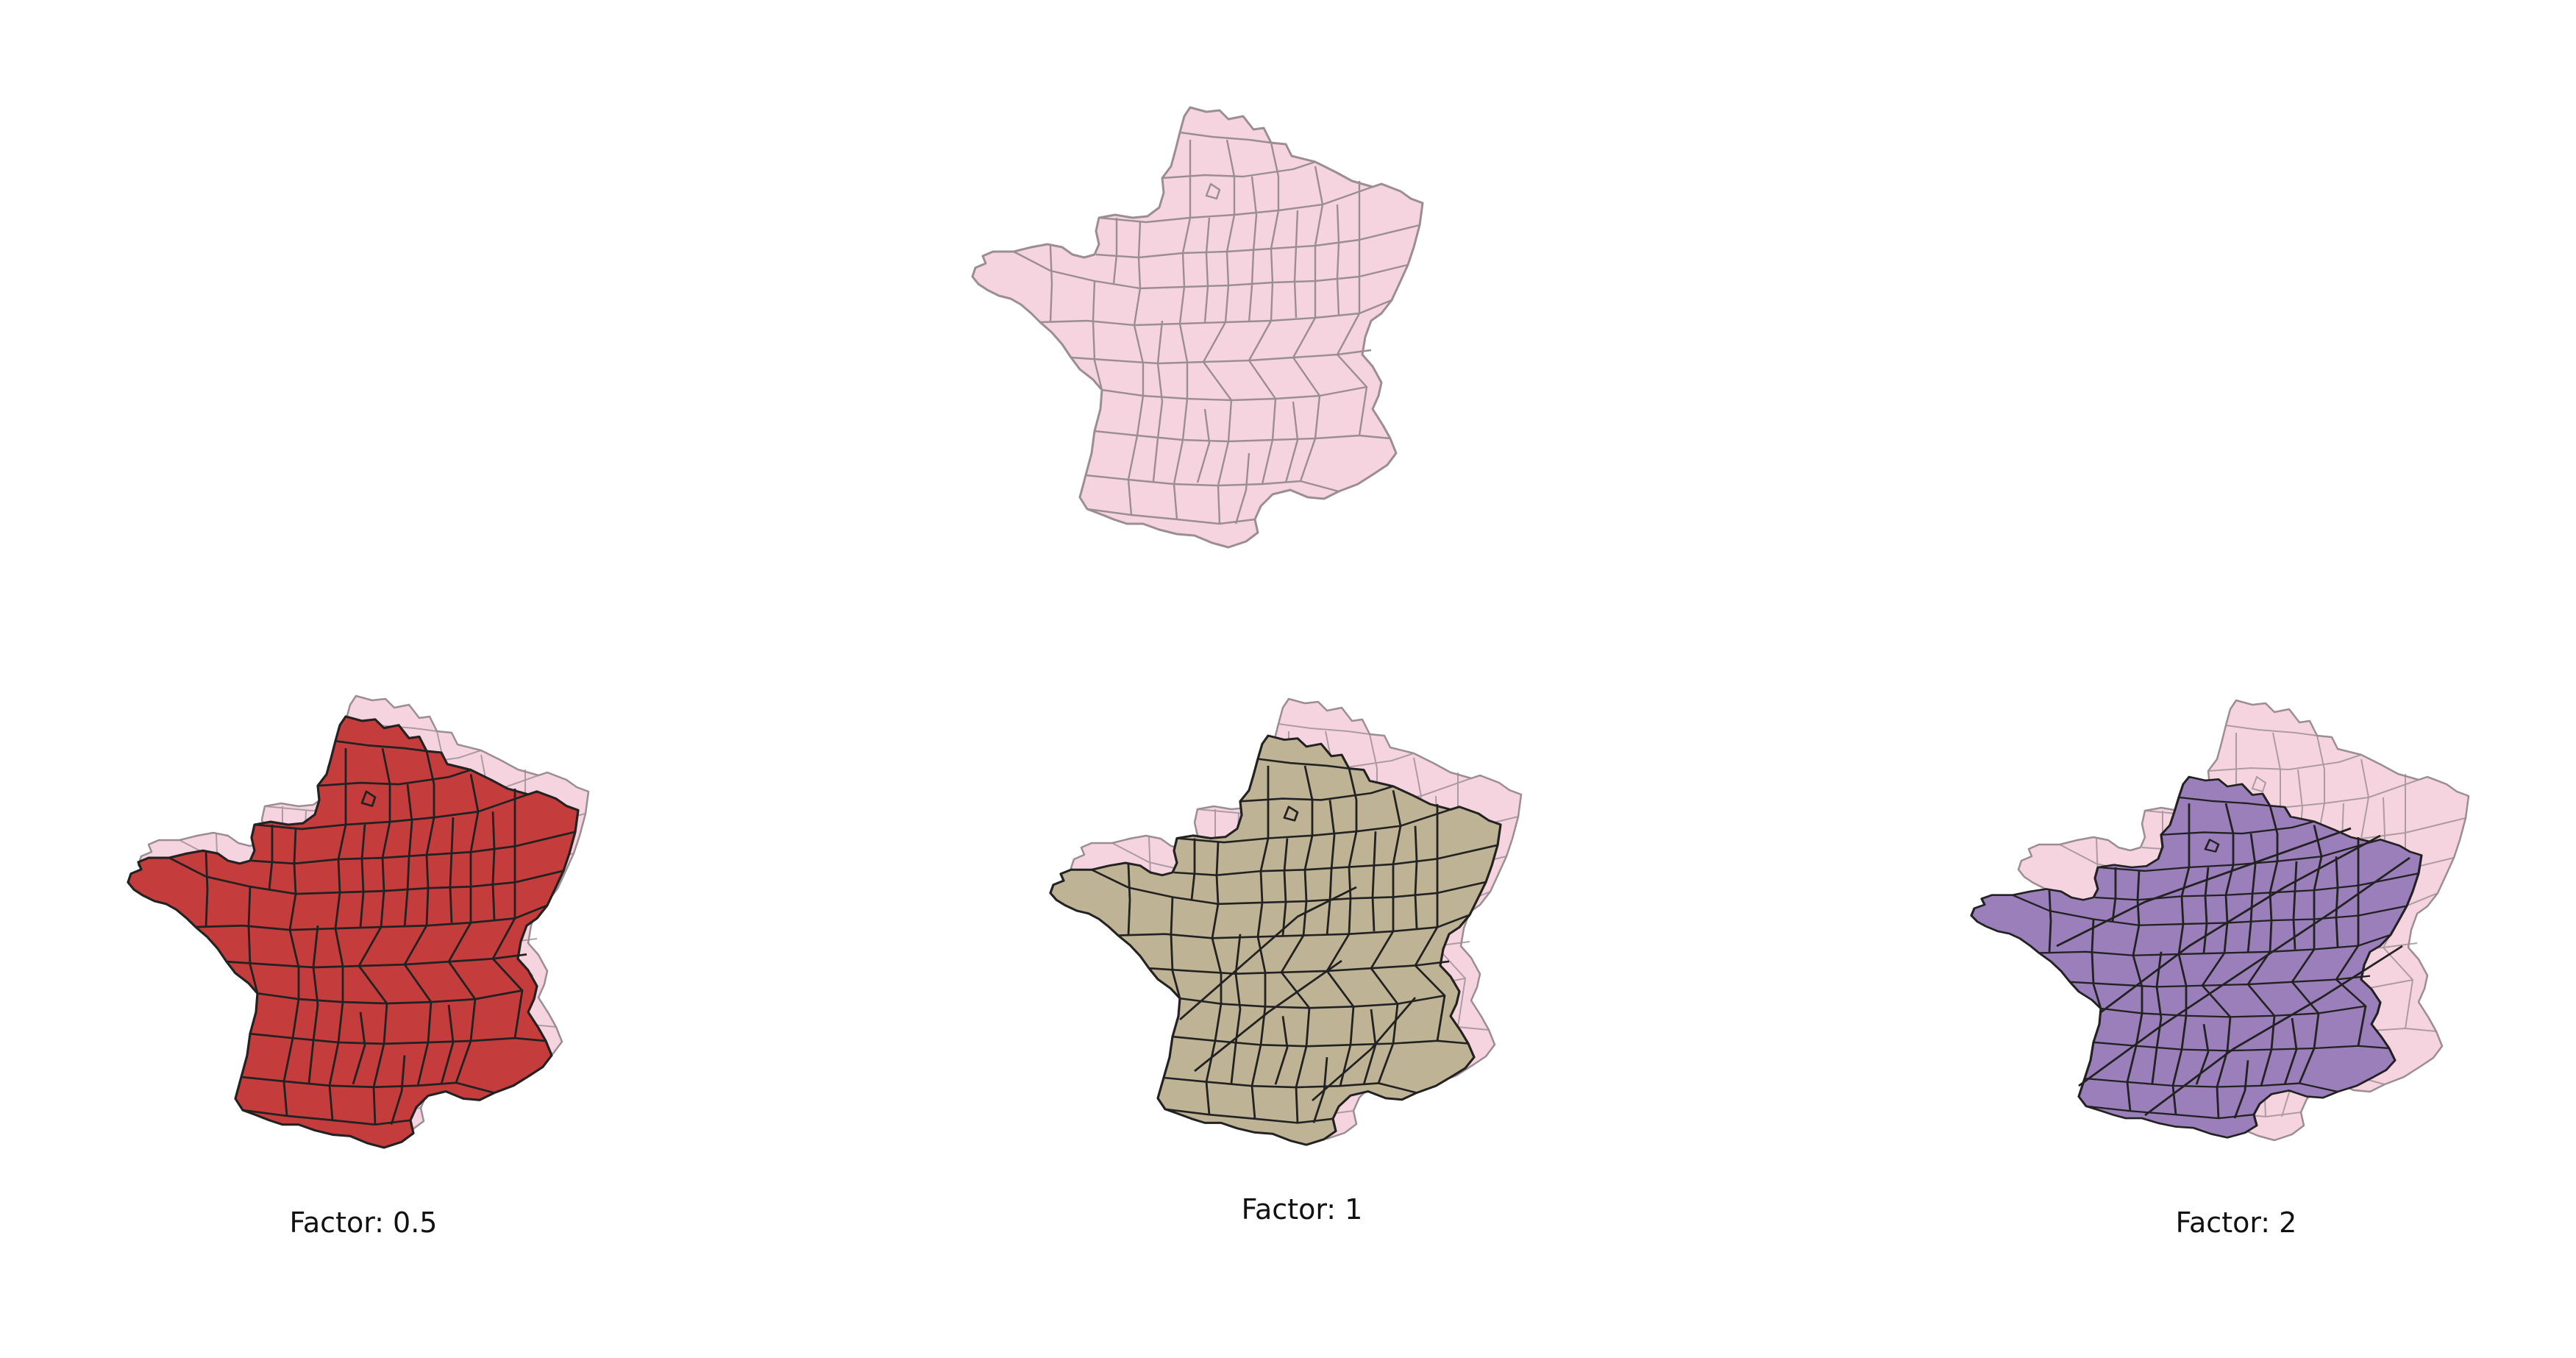 Image resolution: width=2576 pixels, height=1358 pixels. Describe the element at coordinates (2236, 1222) in the screenshot. I see `caption-factor-2: Factor: 2` at that location.